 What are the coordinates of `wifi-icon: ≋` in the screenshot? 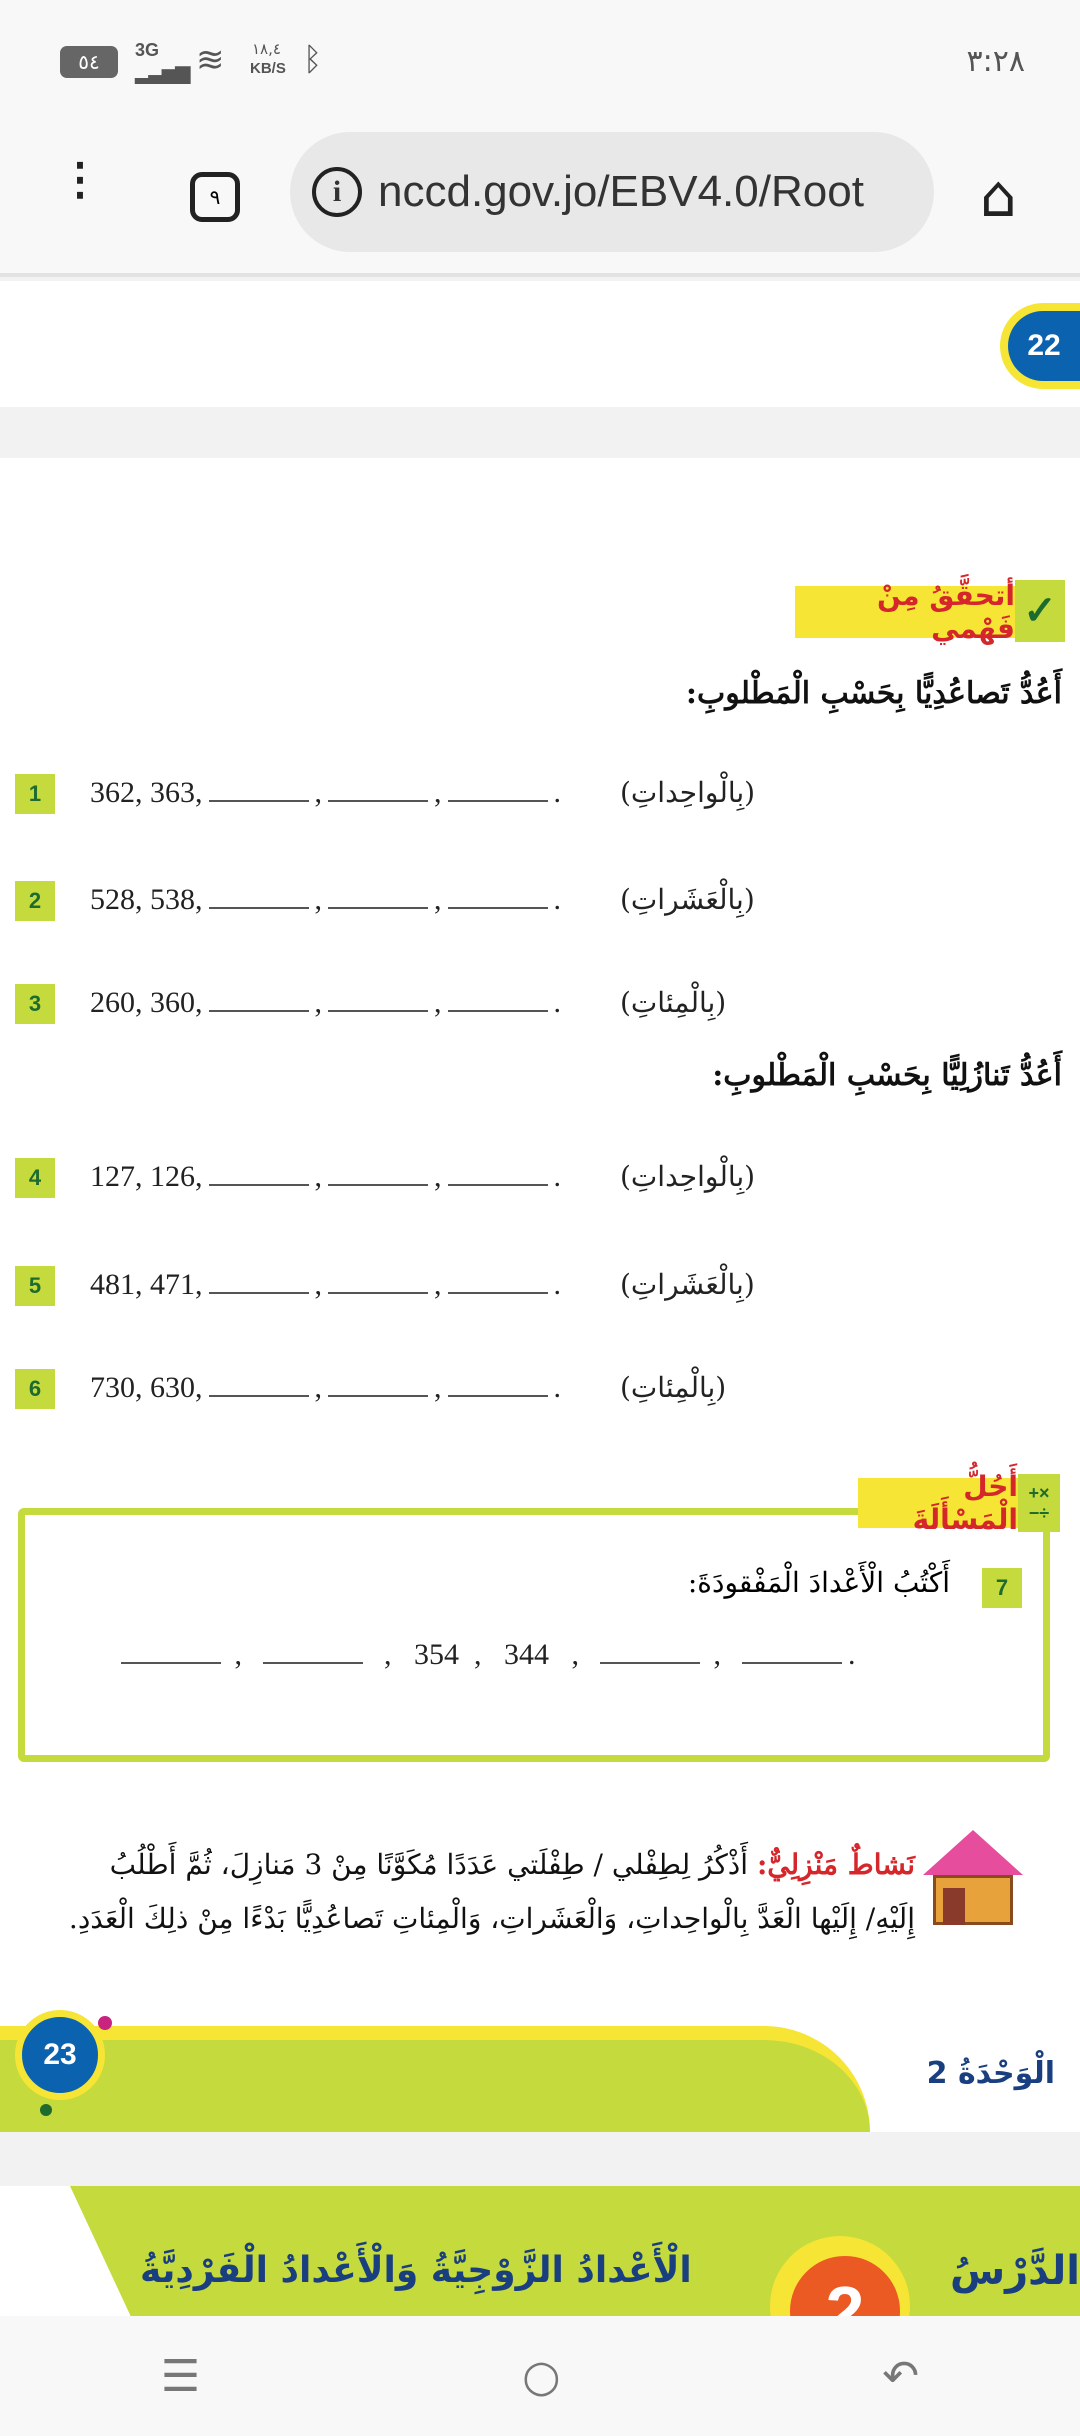 It's located at (210, 60).